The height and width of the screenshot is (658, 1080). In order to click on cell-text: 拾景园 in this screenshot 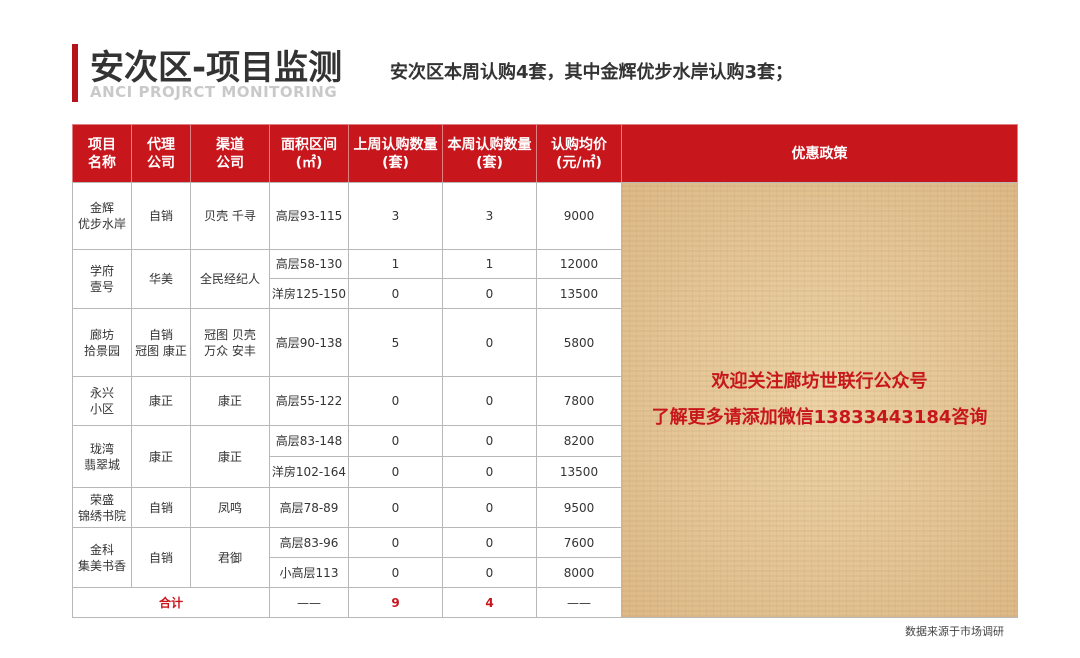, I will do `click(101, 350)`.